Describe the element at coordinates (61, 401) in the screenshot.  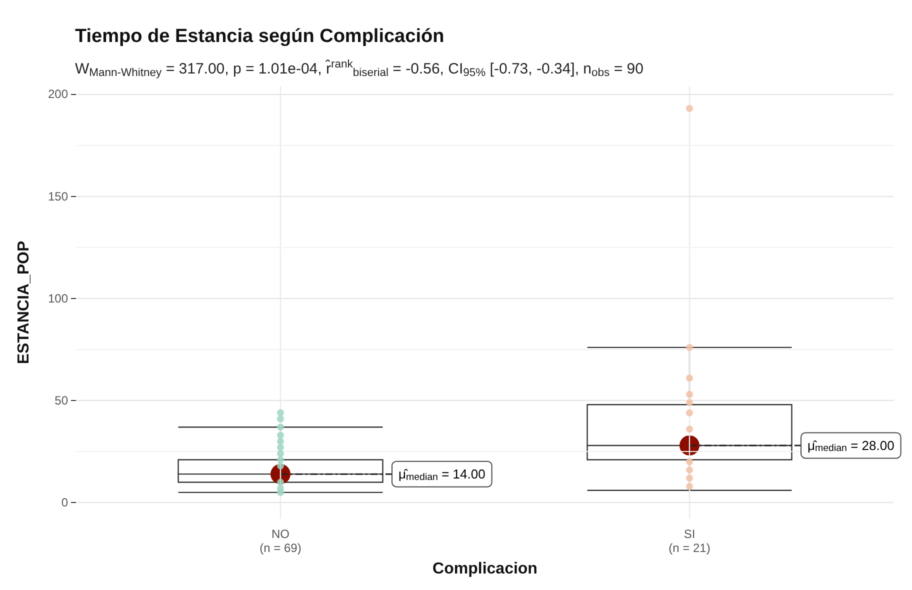
I see `y-tick-label: 50` at that location.